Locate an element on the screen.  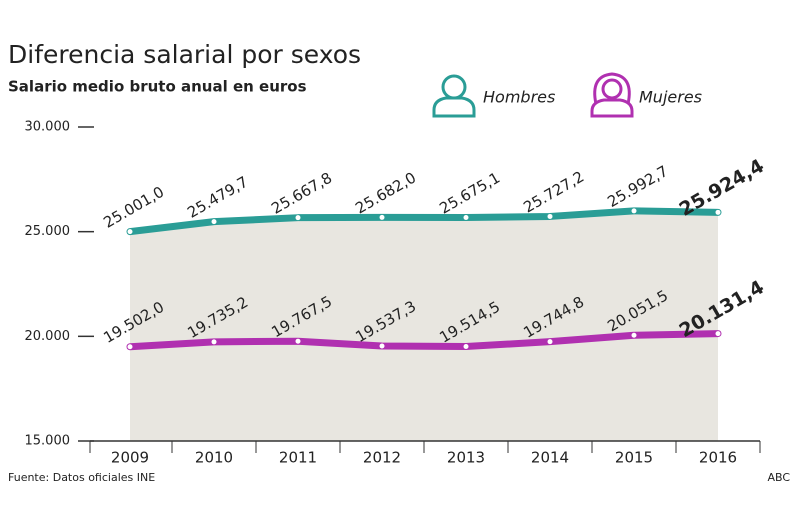
data-label: 25.992,7 is located at coordinates (637, 186).